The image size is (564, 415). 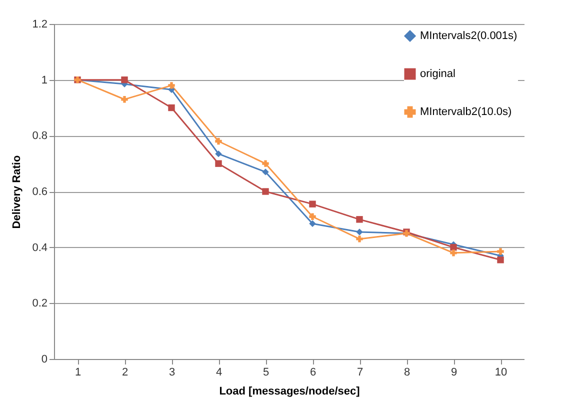 I want to click on x-tick-label: 3, so click(x=172, y=372).